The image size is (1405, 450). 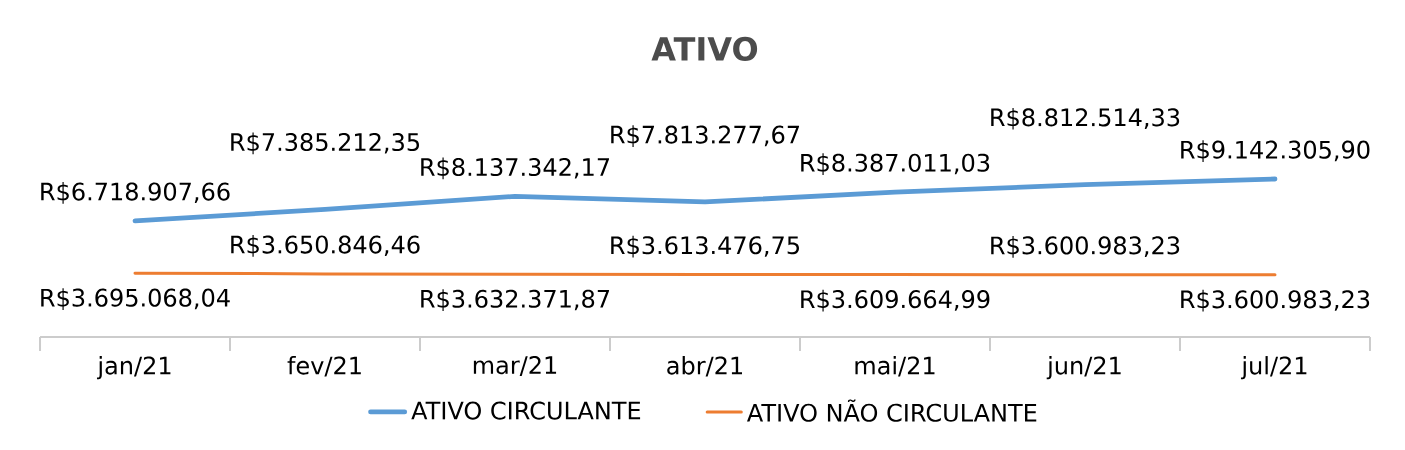 I want to click on x-tick-label: jan/21, so click(x=133, y=368).